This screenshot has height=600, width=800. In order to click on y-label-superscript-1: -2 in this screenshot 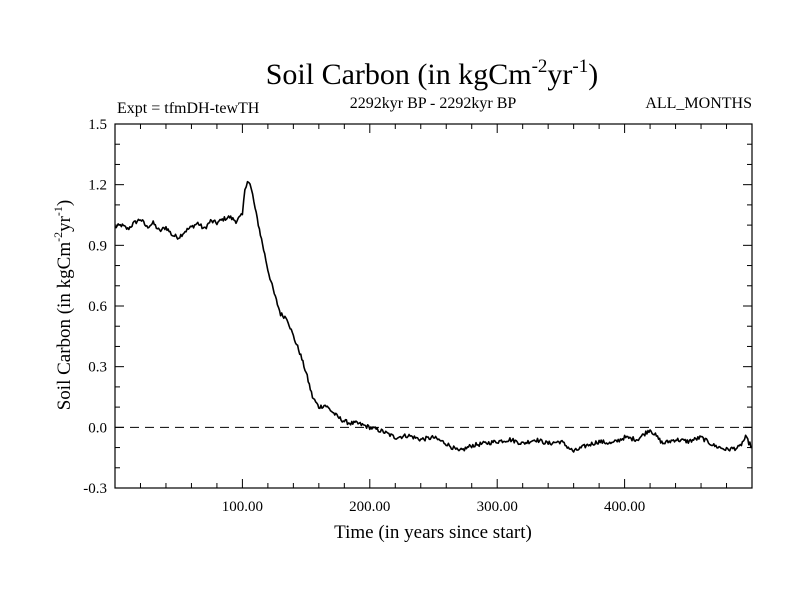, I will do `click(58, 237)`.